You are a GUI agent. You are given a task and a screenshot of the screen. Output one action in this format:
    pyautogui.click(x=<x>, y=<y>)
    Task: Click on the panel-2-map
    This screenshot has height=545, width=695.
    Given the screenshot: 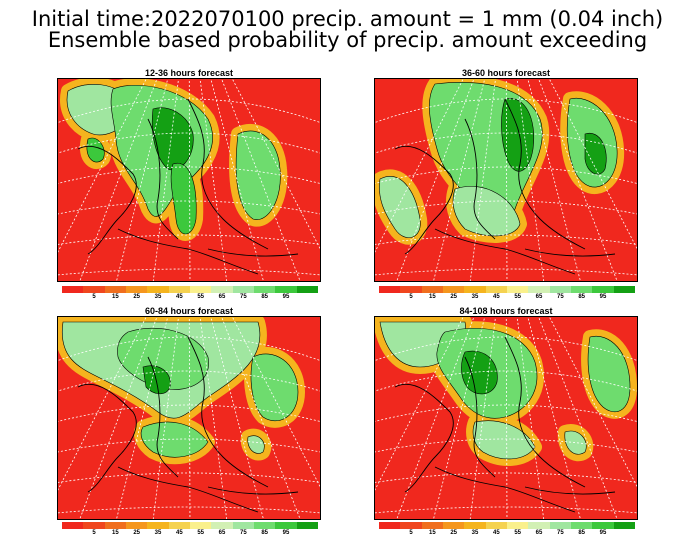 What is the action you would take?
    pyautogui.click(x=506, y=180)
    